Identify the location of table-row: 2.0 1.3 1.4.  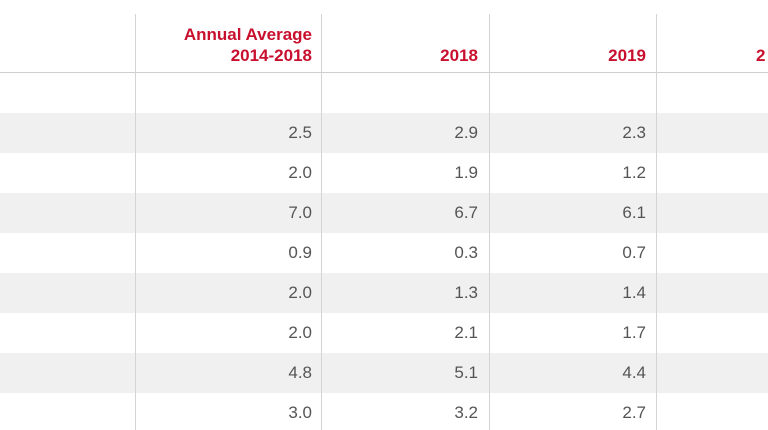
(384, 293).